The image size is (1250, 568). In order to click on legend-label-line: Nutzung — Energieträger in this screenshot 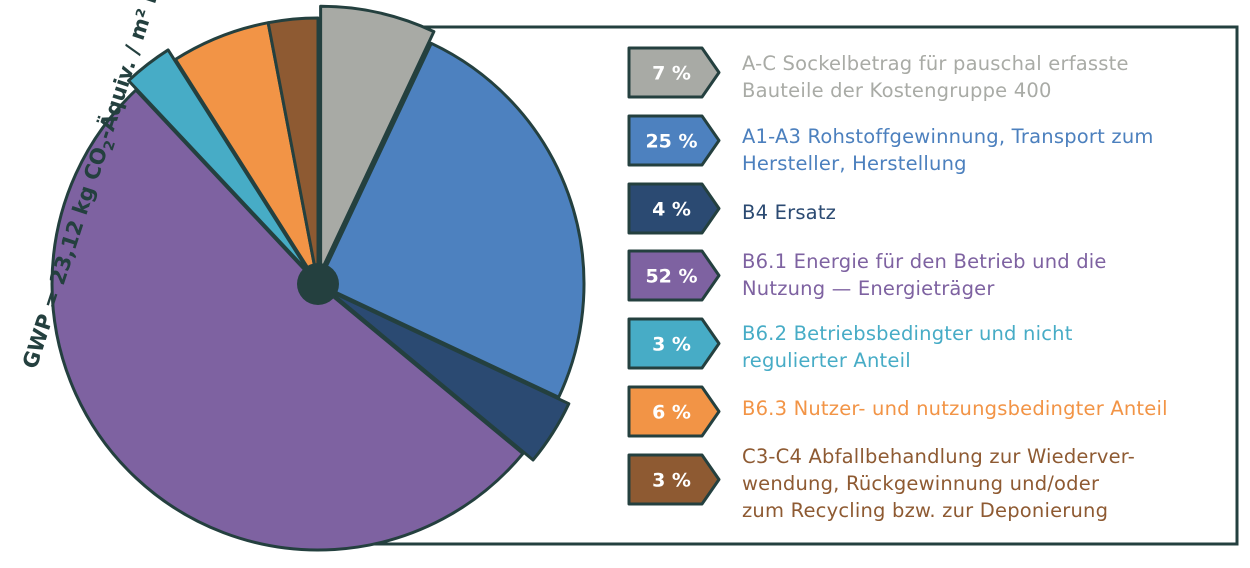, I will do `click(868, 288)`.